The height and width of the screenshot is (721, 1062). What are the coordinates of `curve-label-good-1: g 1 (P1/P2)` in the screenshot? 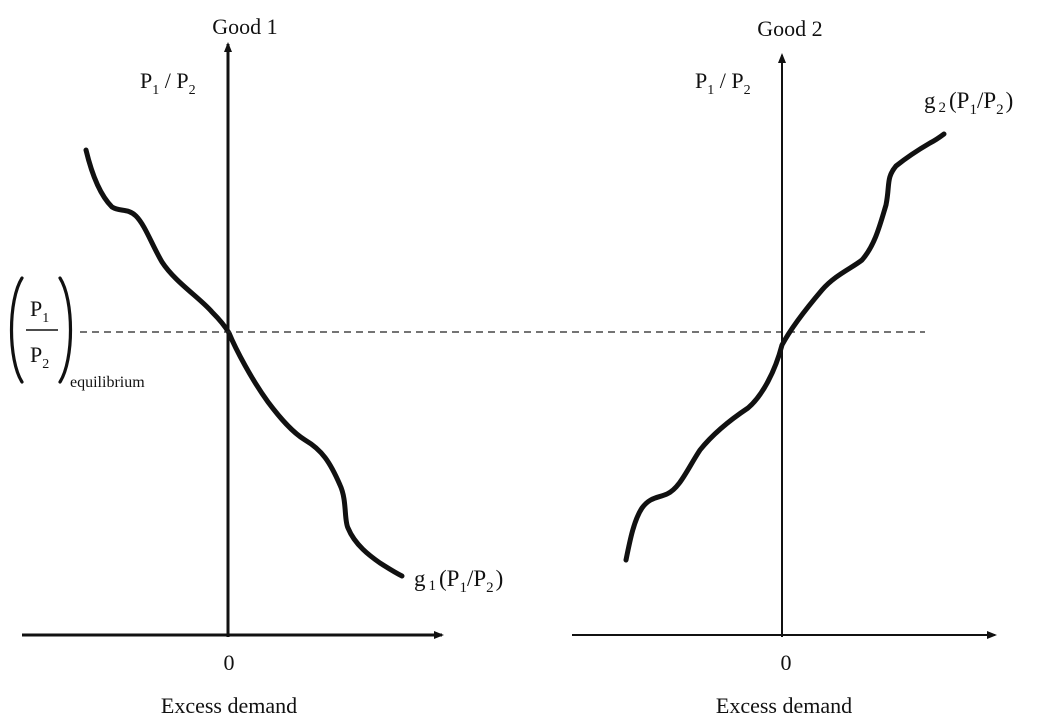 It's located at (458, 581).